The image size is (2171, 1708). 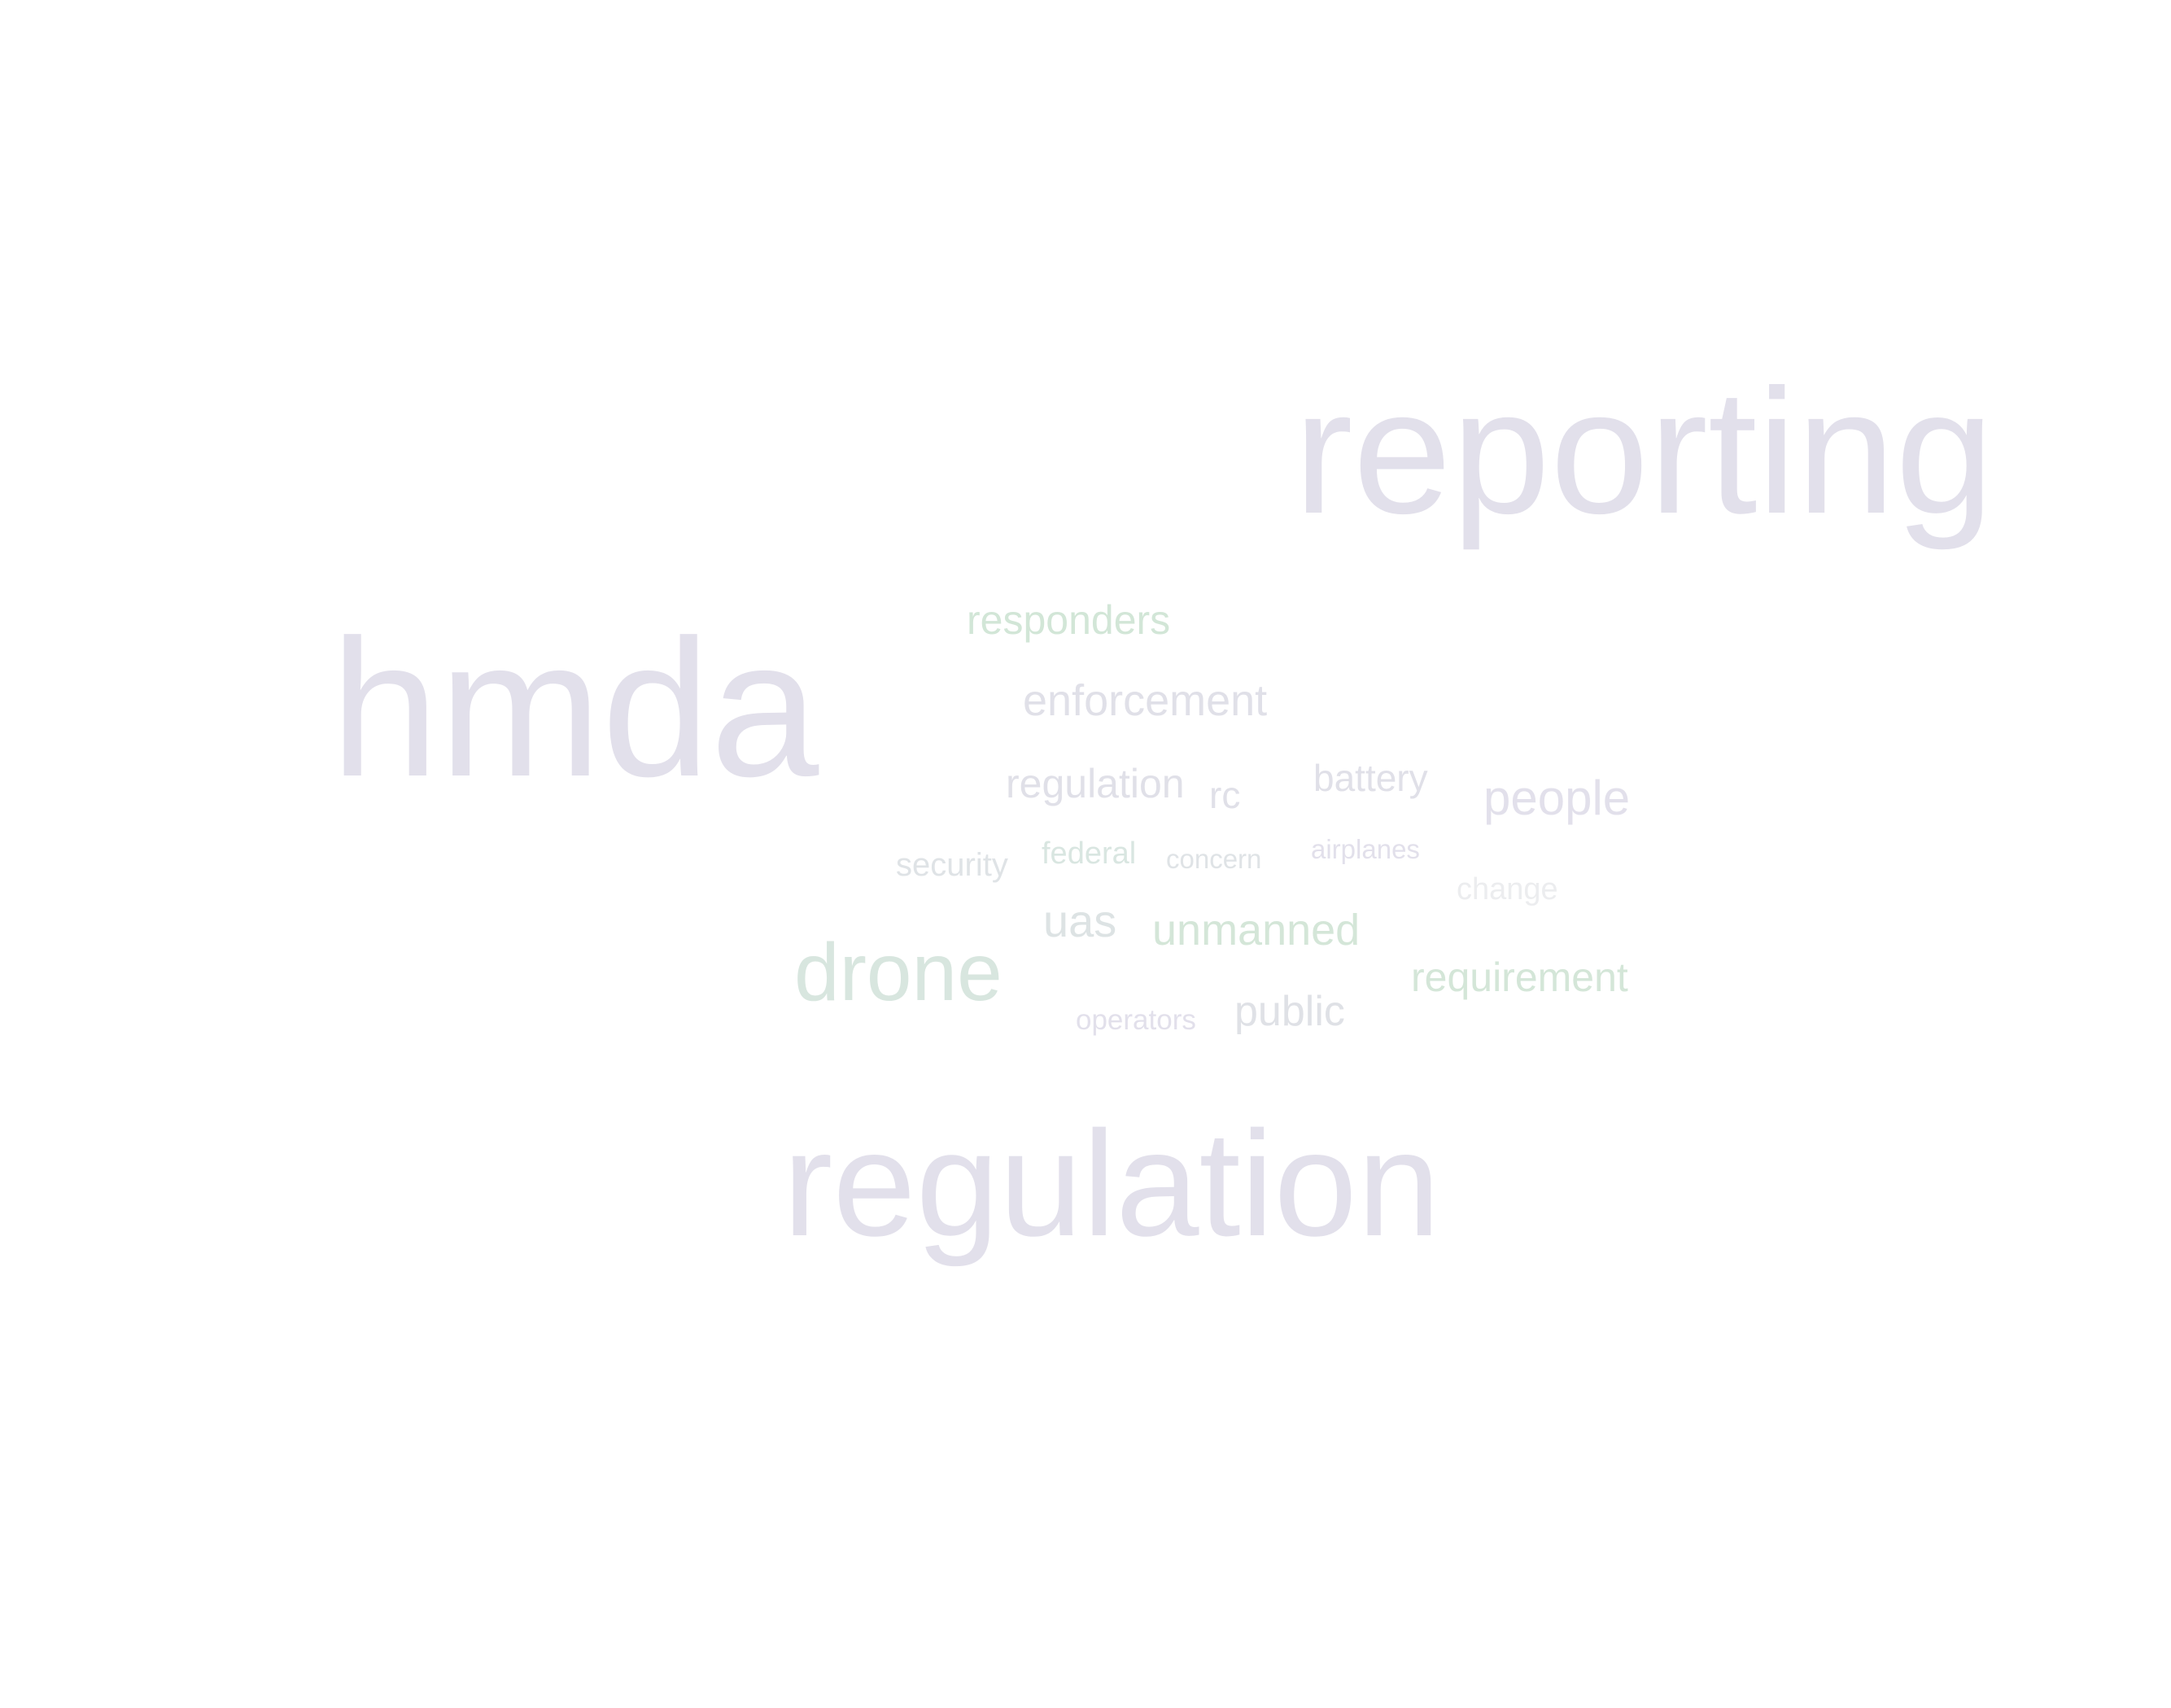 I want to click on word-security: security, so click(x=952, y=865).